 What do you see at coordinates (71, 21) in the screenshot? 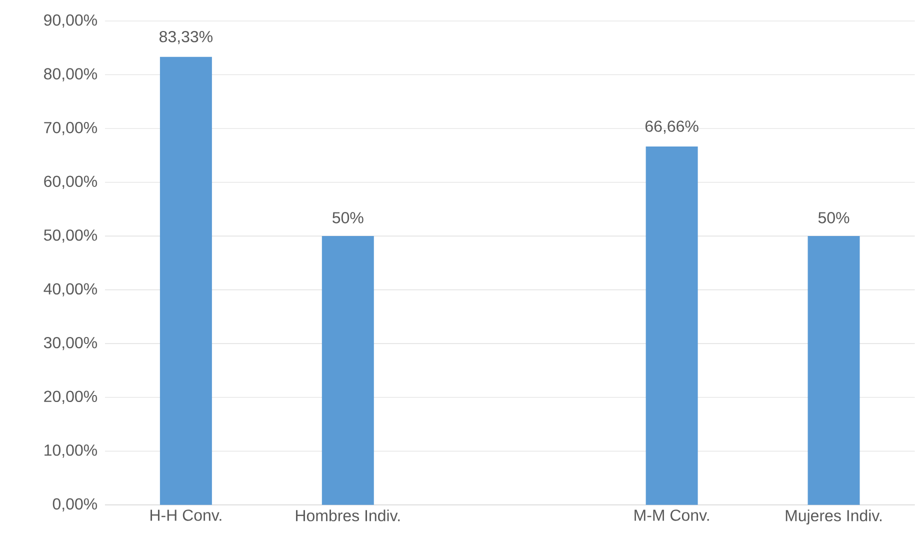
I see `y-tick-label: 90,00%` at bounding box center [71, 21].